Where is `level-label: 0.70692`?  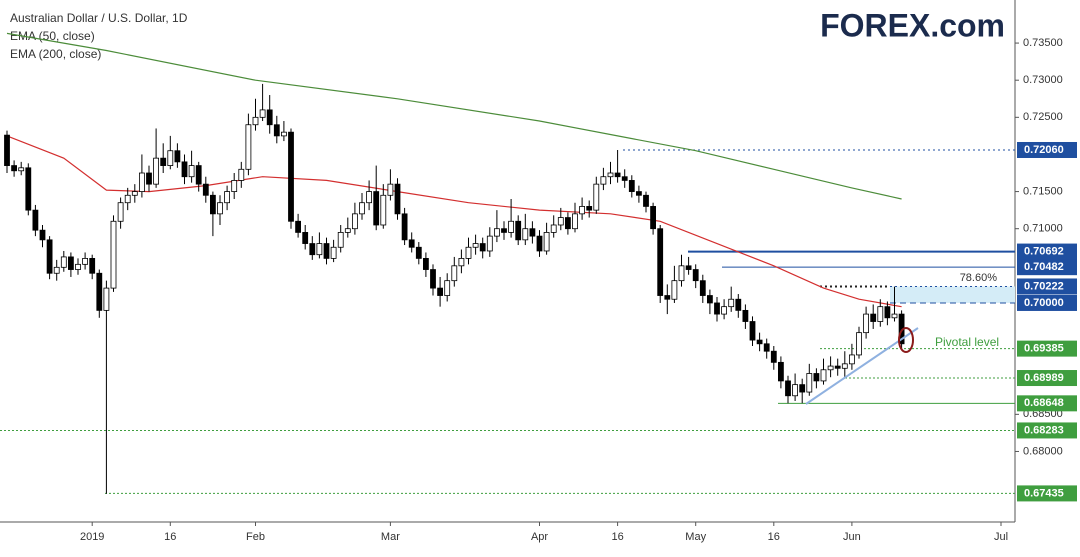
level-label: 0.70692 is located at coordinates (1044, 251).